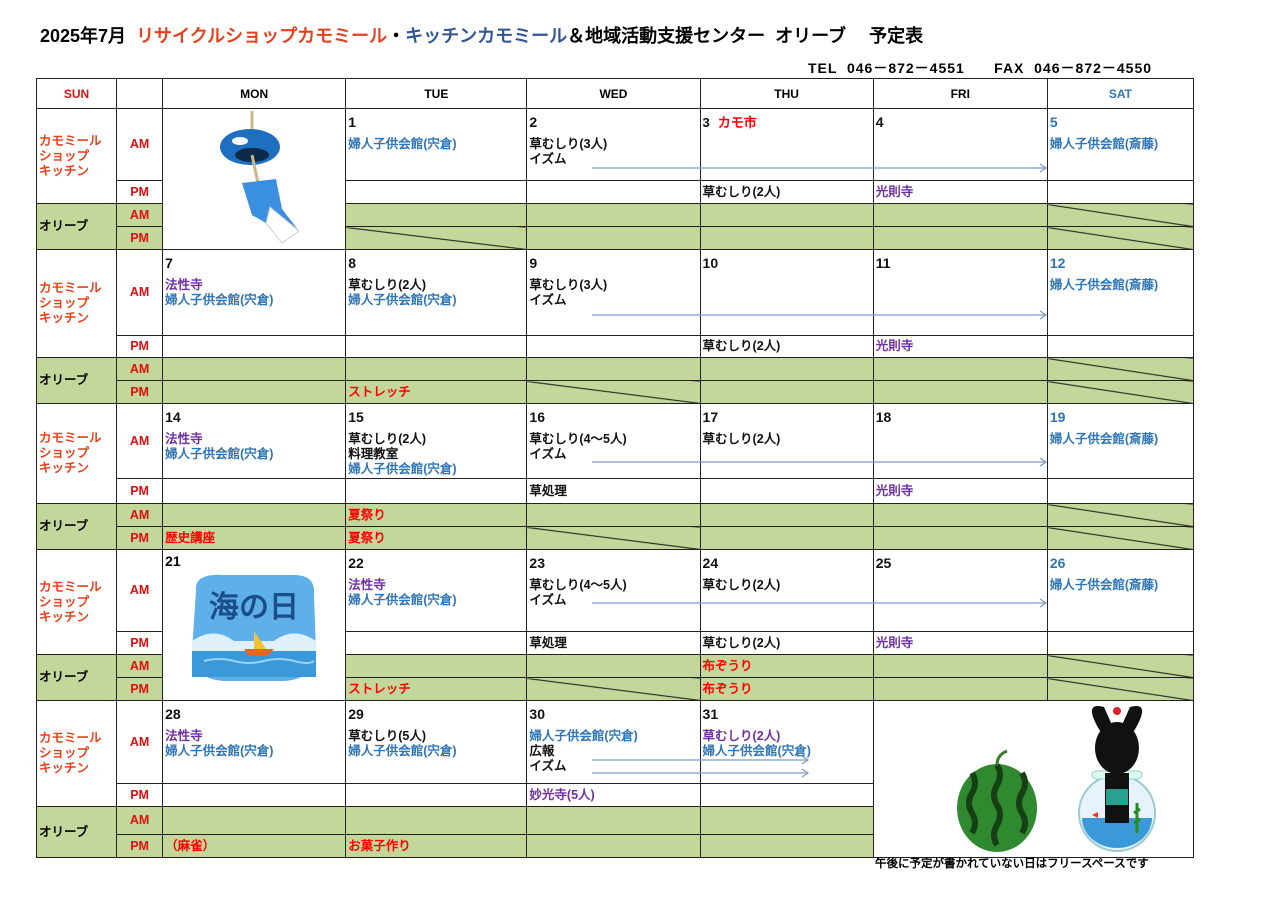 This screenshot has height=905, width=1280. I want to click on day-5-opm-cell, so click(1120, 238).